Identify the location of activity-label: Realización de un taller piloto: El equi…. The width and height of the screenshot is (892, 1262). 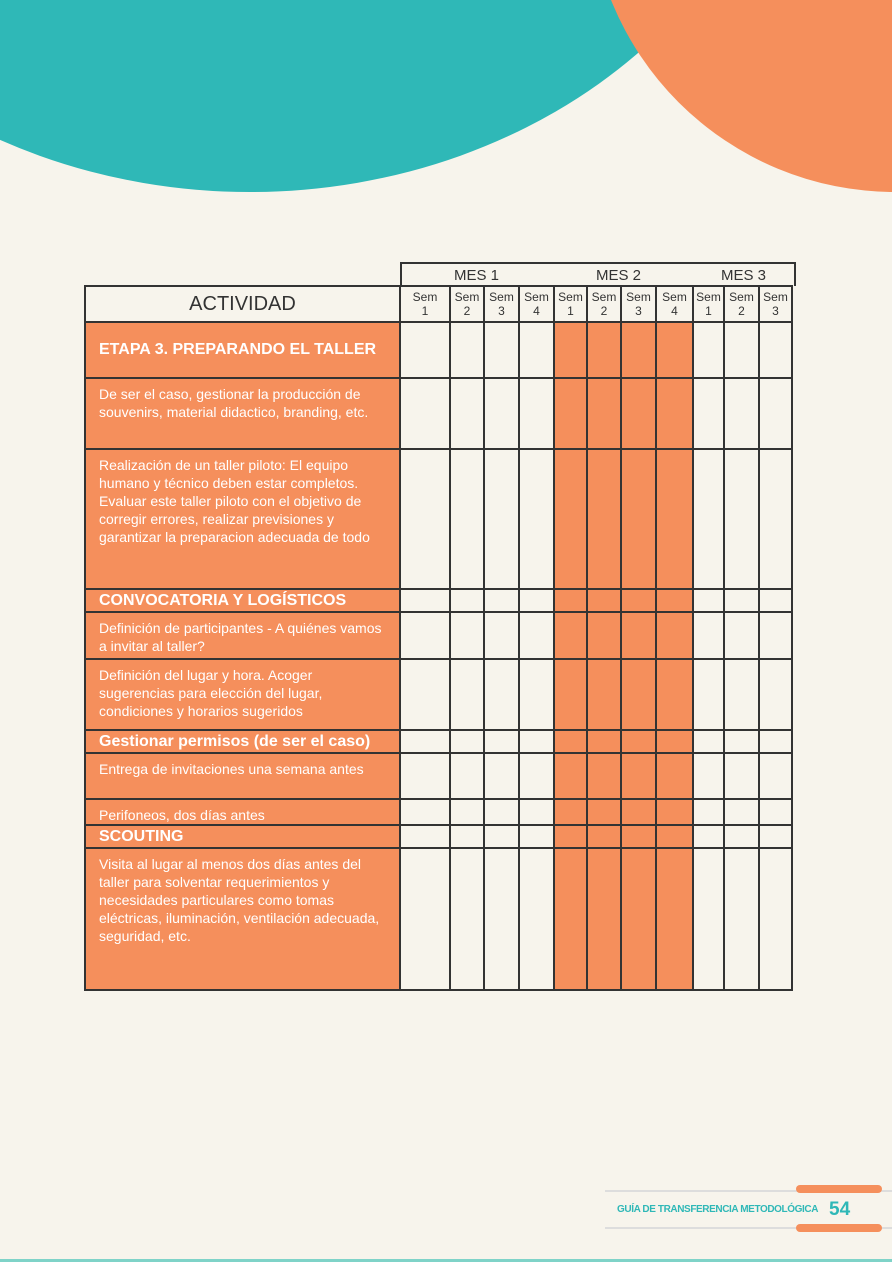
(242, 519).